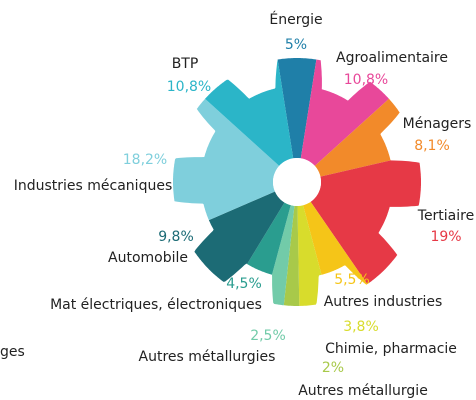  What do you see at coordinates (93, 186) in the screenshot?
I see `slice-name: Industries mécaniques` at bounding box center [93, 186].